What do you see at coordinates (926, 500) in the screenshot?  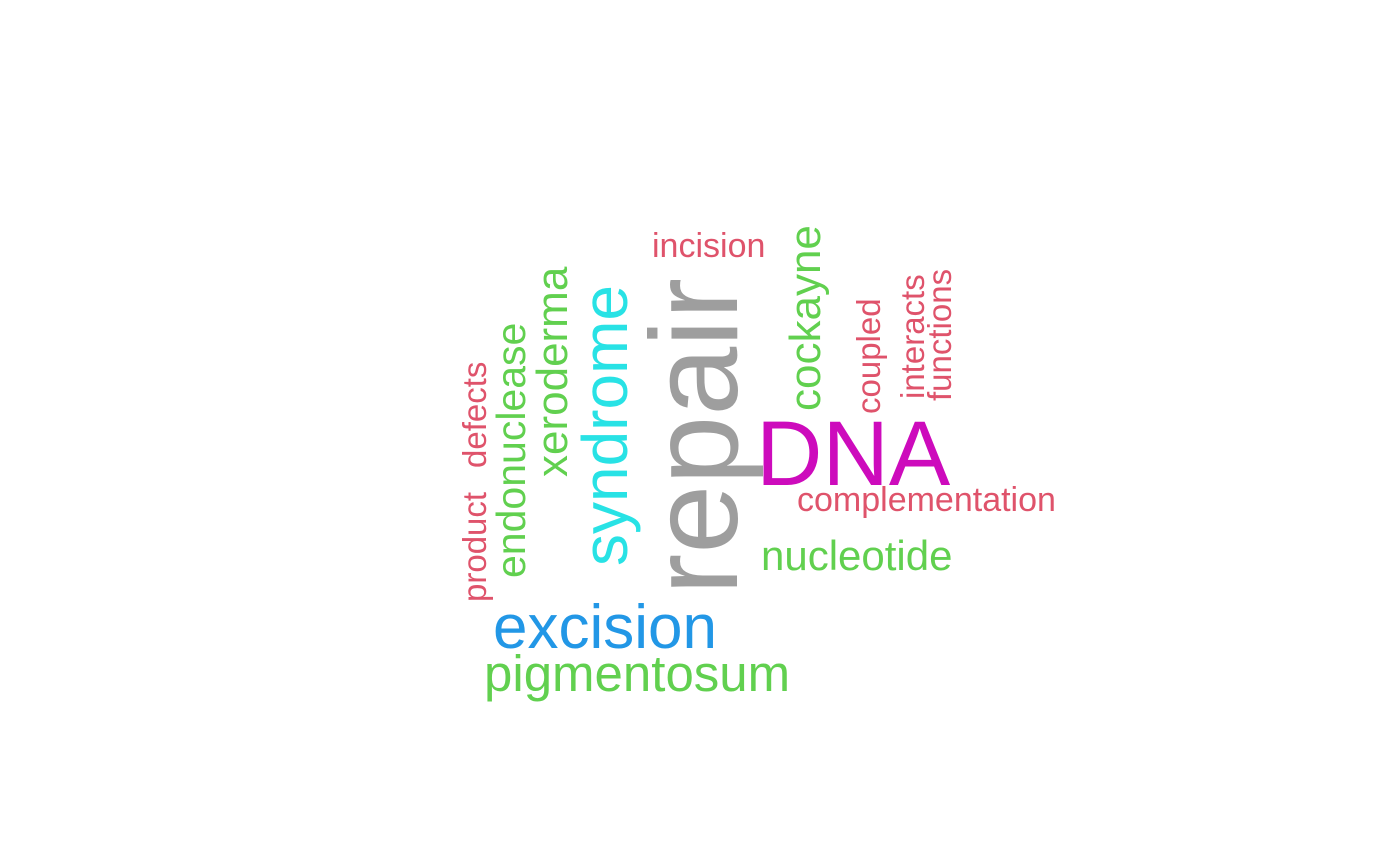 I see `word-complementation: complementation` at bounding box center [926, 500].